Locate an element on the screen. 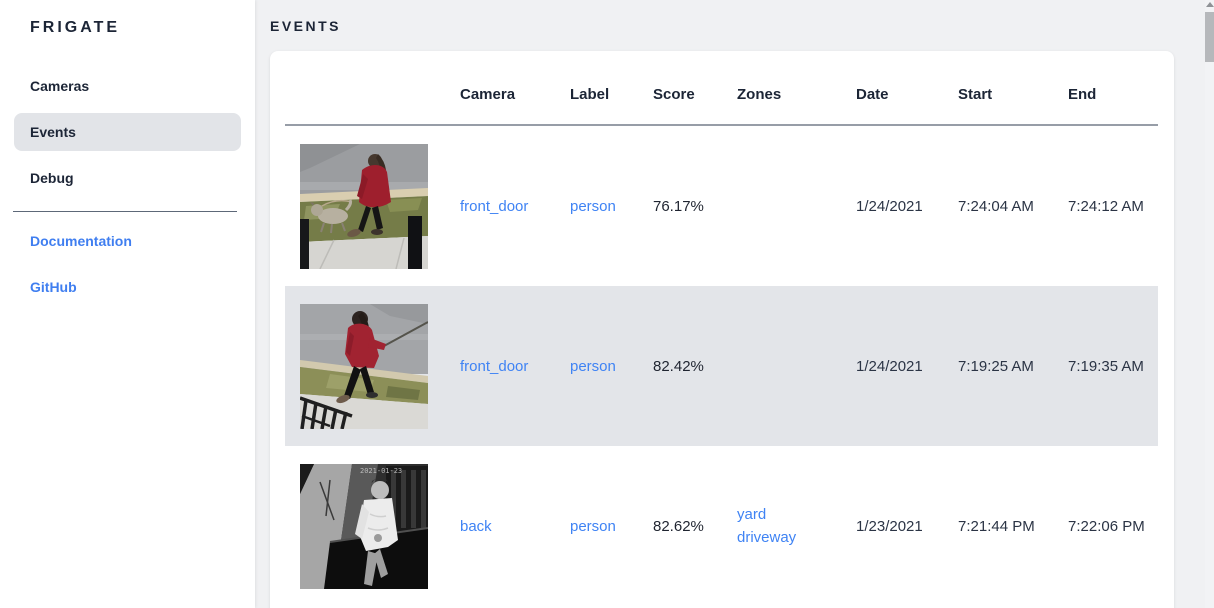 The height and width of the screenshot is (608, 1214). sidebar-link-documentation: Documentation is located at coordinates (81, 241).